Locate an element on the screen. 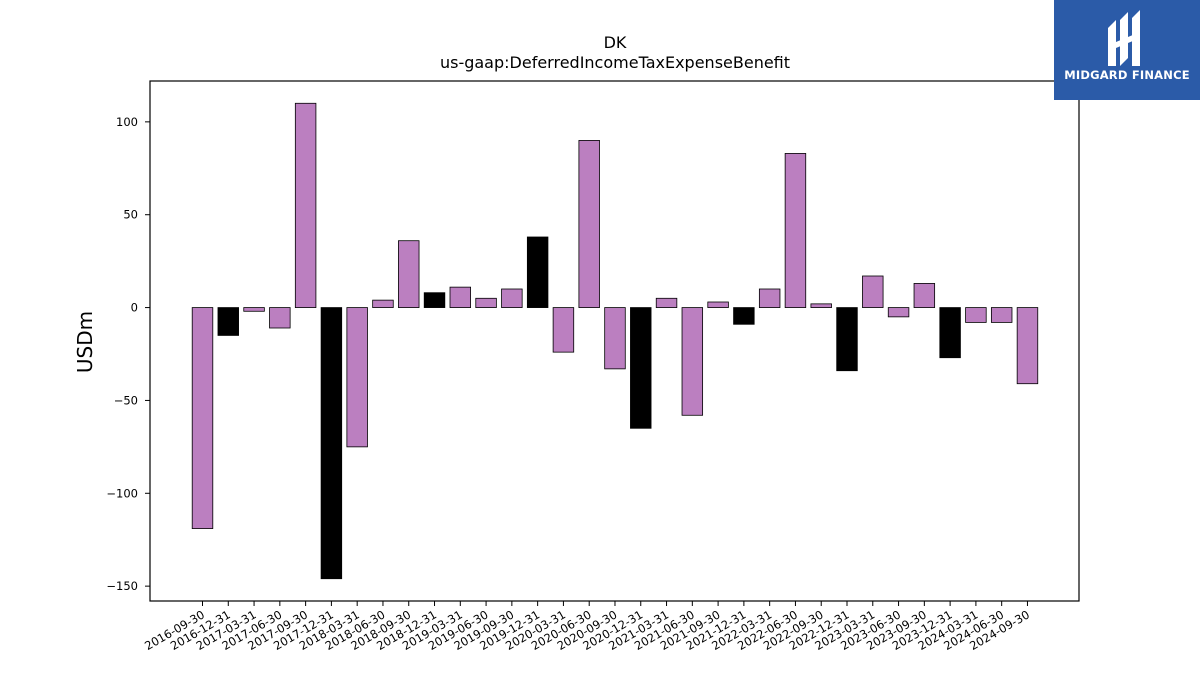  chart-title: DK is located at coordinates (615, 42).